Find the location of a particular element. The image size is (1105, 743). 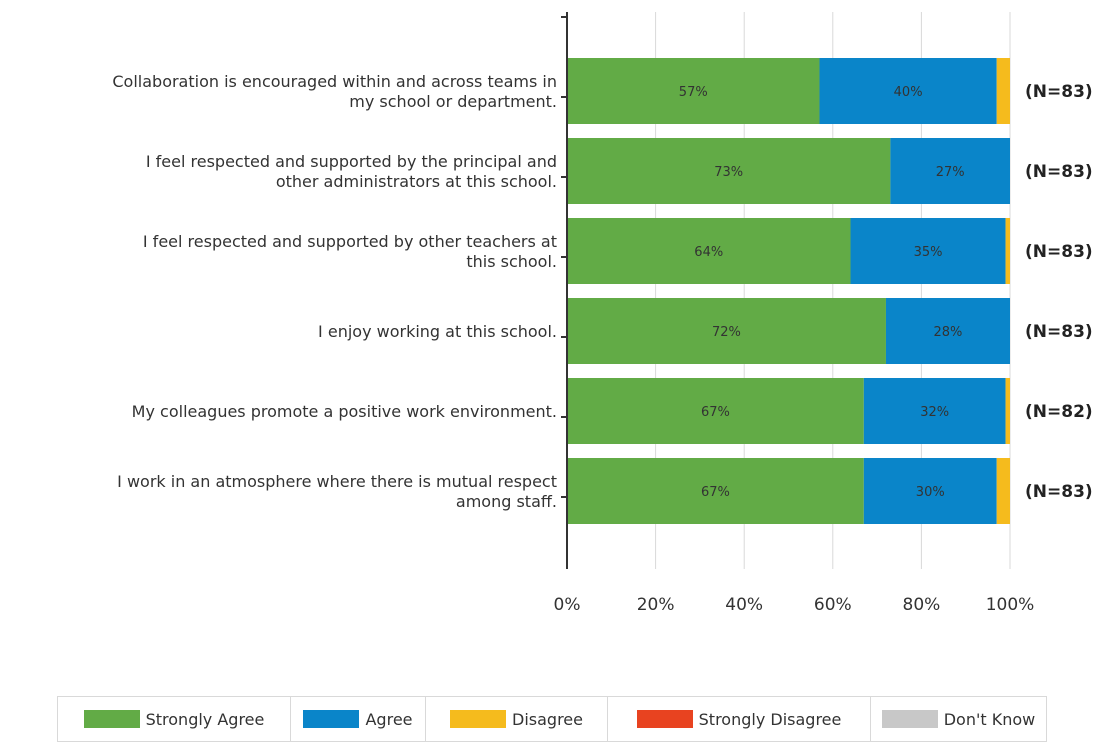

data-label: 40% is located at coordinates (908, 92).